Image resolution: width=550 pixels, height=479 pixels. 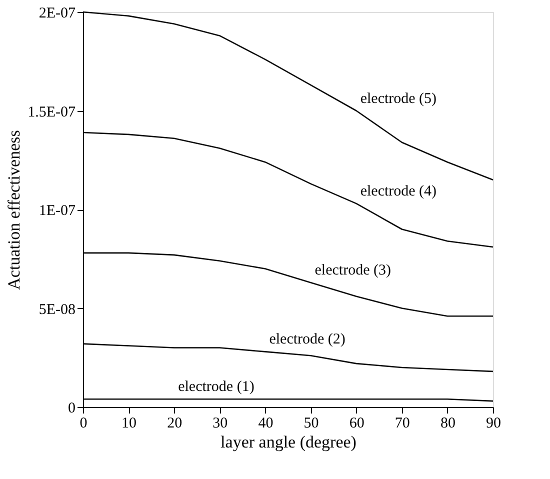 What do you see at coordinates (448, 424) in the screenshot?
I see `x-tick-label: 80` at bounding box center [448, 424].